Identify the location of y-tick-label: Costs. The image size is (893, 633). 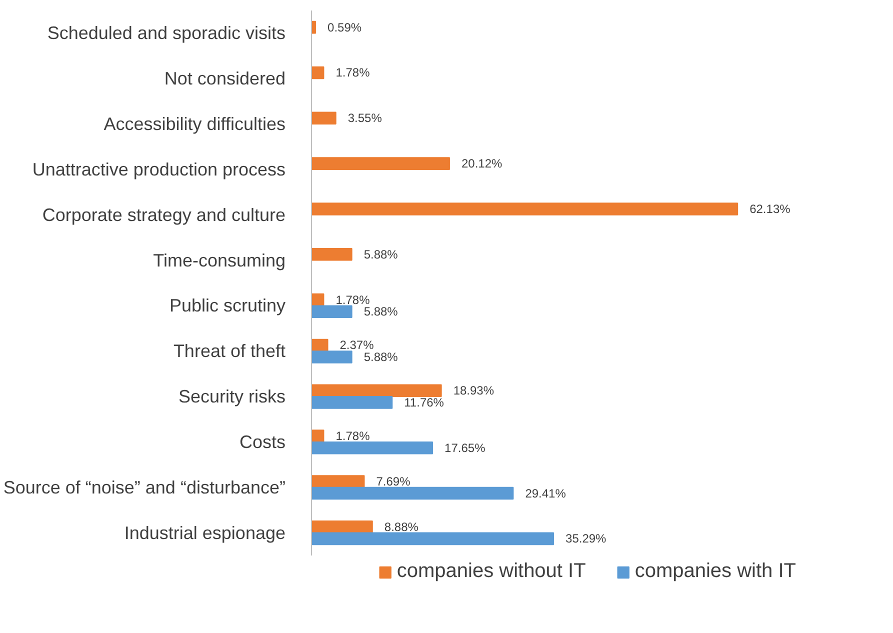
(262, 442).